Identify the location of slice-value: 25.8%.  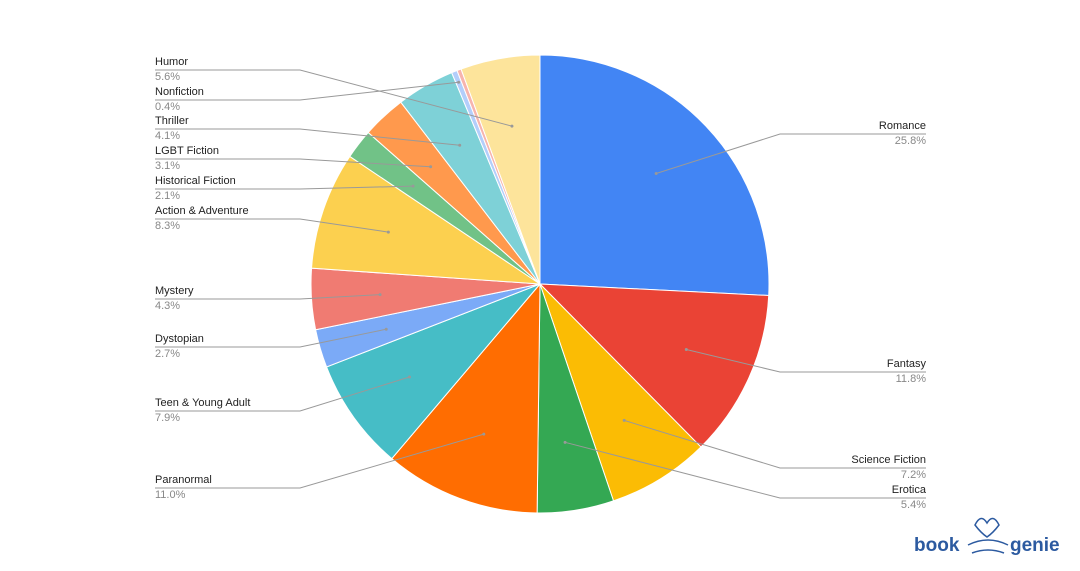
(910, 141).